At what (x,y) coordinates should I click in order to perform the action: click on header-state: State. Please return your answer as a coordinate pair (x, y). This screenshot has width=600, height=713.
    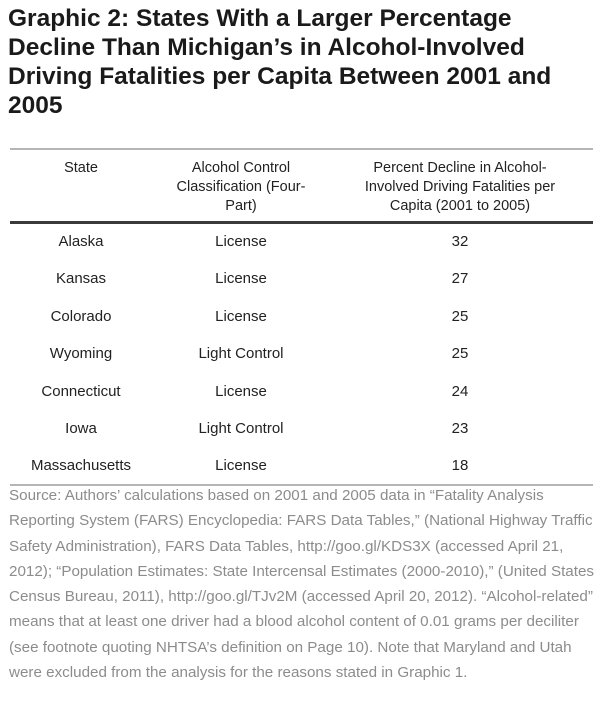
    Looking at the image, I should click on (81, 168).